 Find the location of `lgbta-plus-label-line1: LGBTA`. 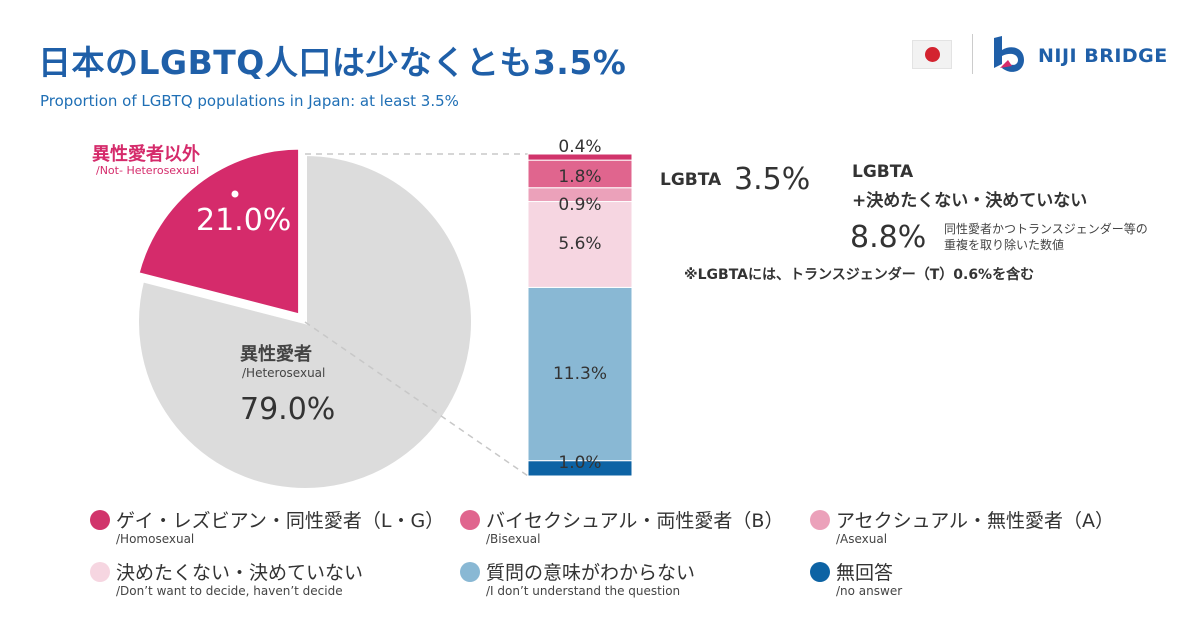

lgbta-plus-label-line1: LGBTA is located at coordinates (883, 172).